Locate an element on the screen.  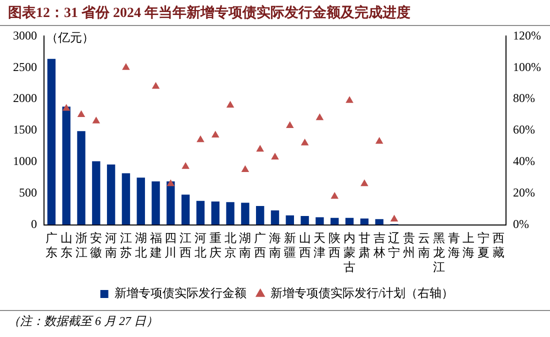
x-tick-label: 贵州 is located at coordinates (409, 245).